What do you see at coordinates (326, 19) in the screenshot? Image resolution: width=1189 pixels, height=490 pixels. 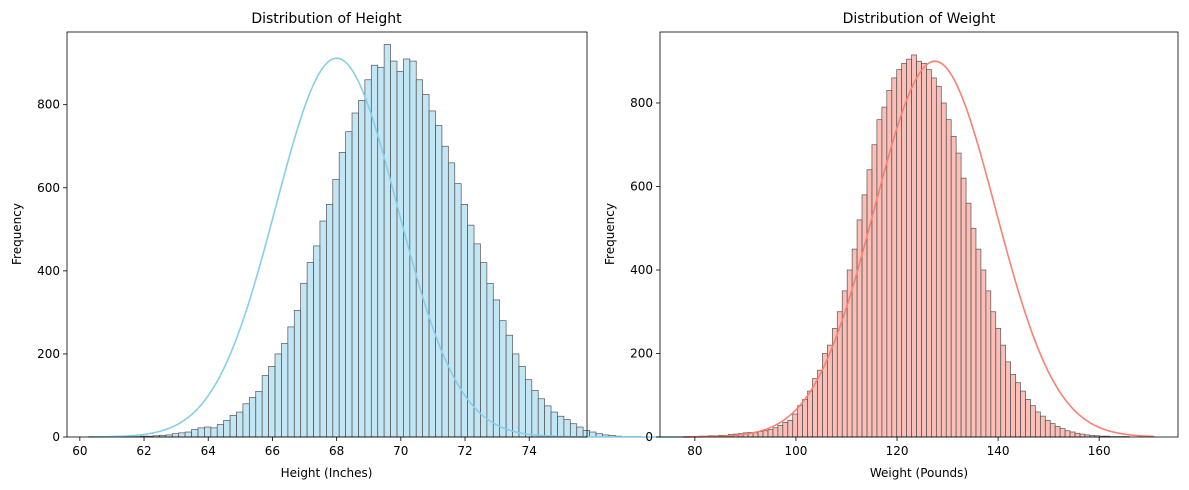 I see `height-chart-title: Distribution of Height` at bounding box center [326, 19].